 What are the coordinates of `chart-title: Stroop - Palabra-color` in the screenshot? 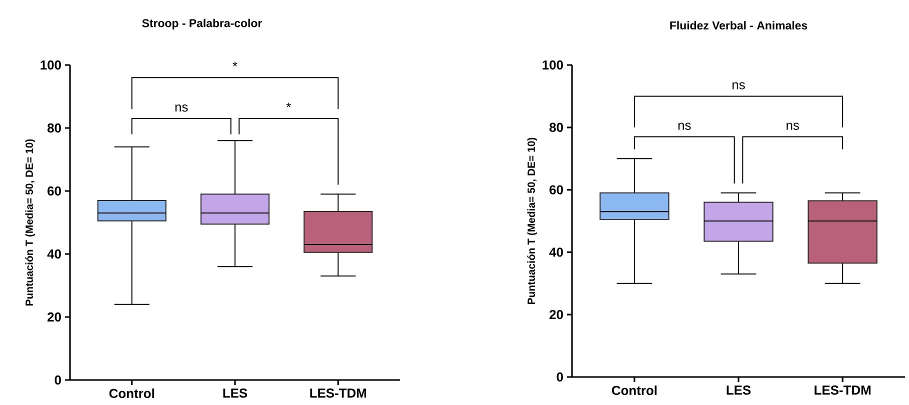 It's located at (202, 24).